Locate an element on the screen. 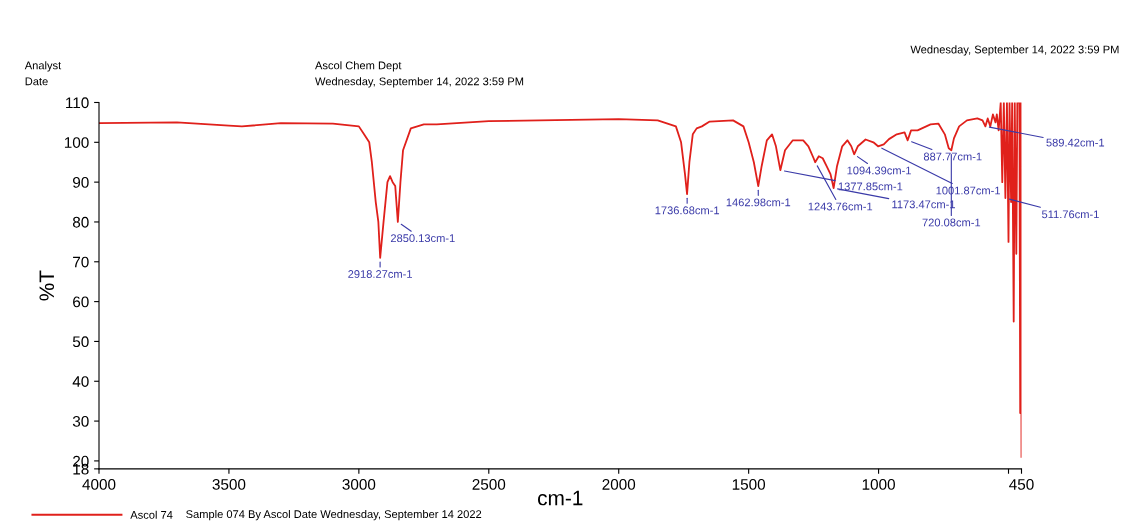  text: Analyst is located at coordinates (43, 66).